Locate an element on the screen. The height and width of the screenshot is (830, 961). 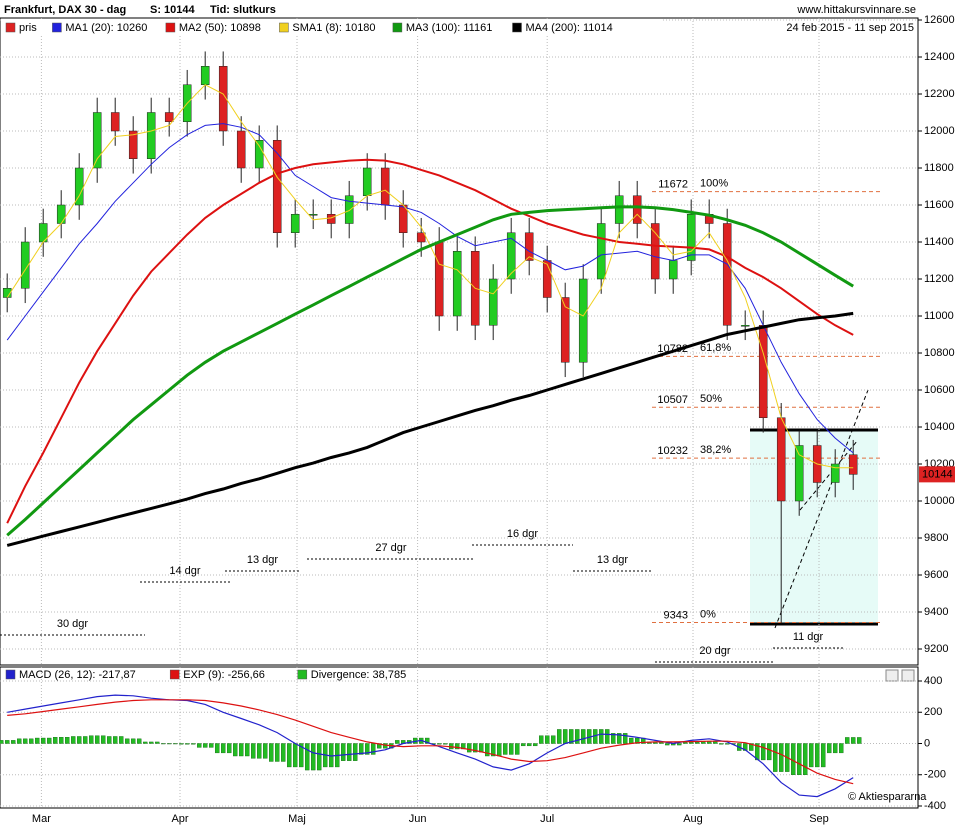
fib-value: 9343 is located at coordinates (676, 615).